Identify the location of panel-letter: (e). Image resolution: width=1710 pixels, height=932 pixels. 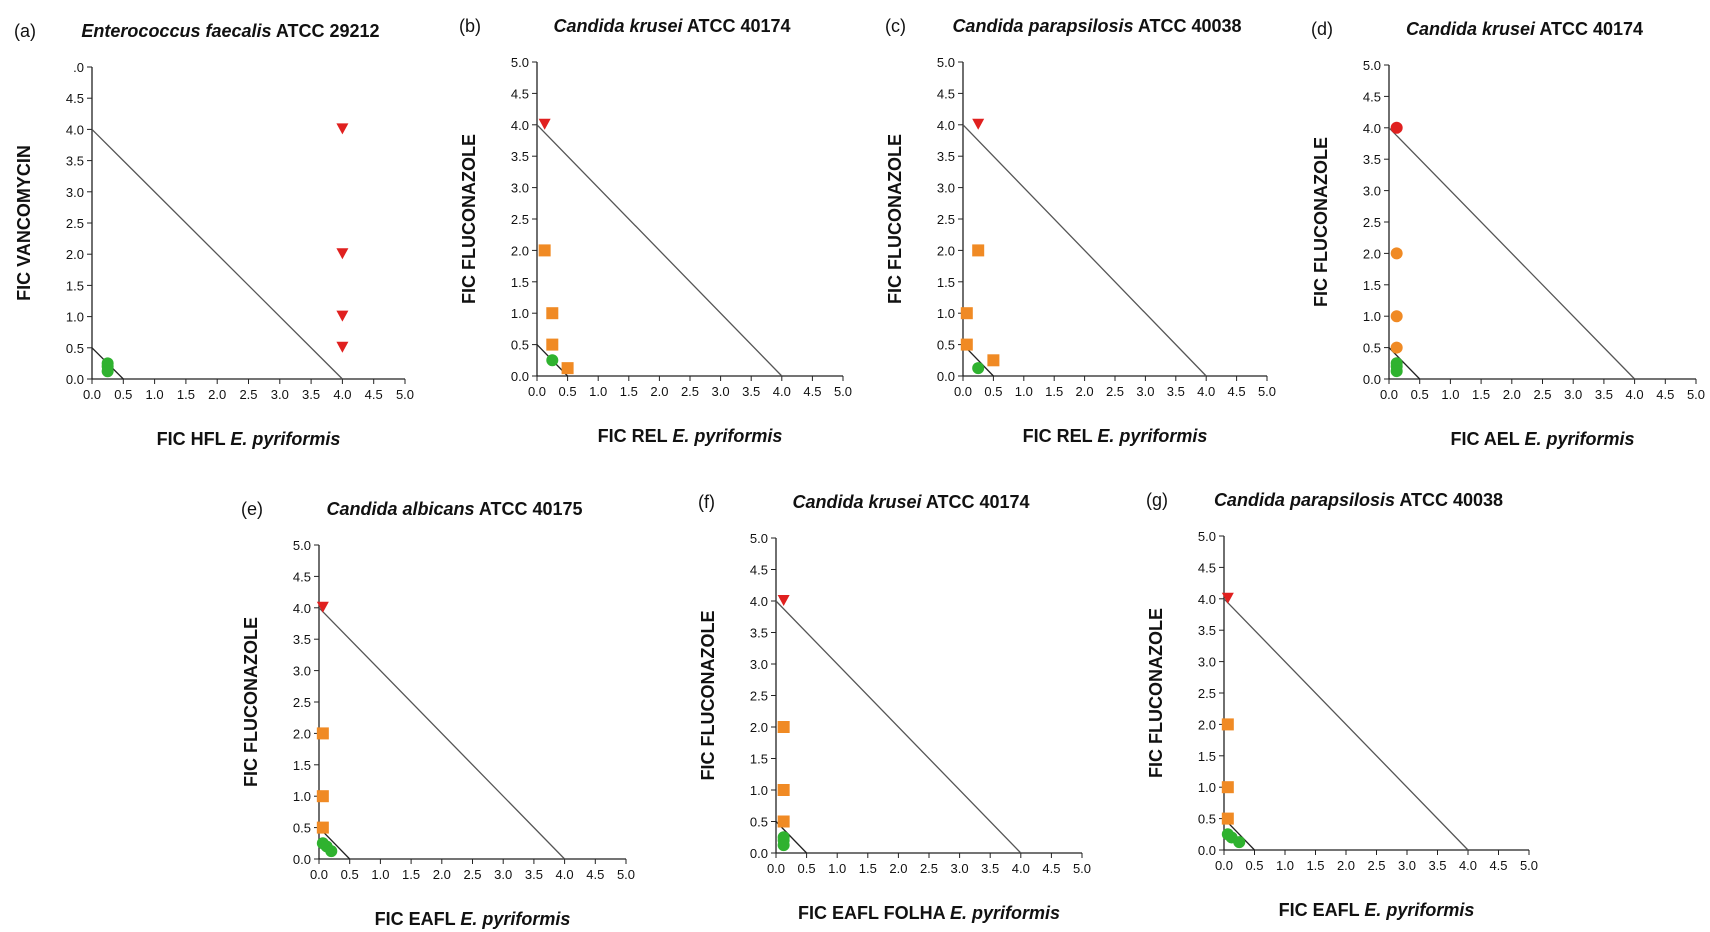
(252, 509).